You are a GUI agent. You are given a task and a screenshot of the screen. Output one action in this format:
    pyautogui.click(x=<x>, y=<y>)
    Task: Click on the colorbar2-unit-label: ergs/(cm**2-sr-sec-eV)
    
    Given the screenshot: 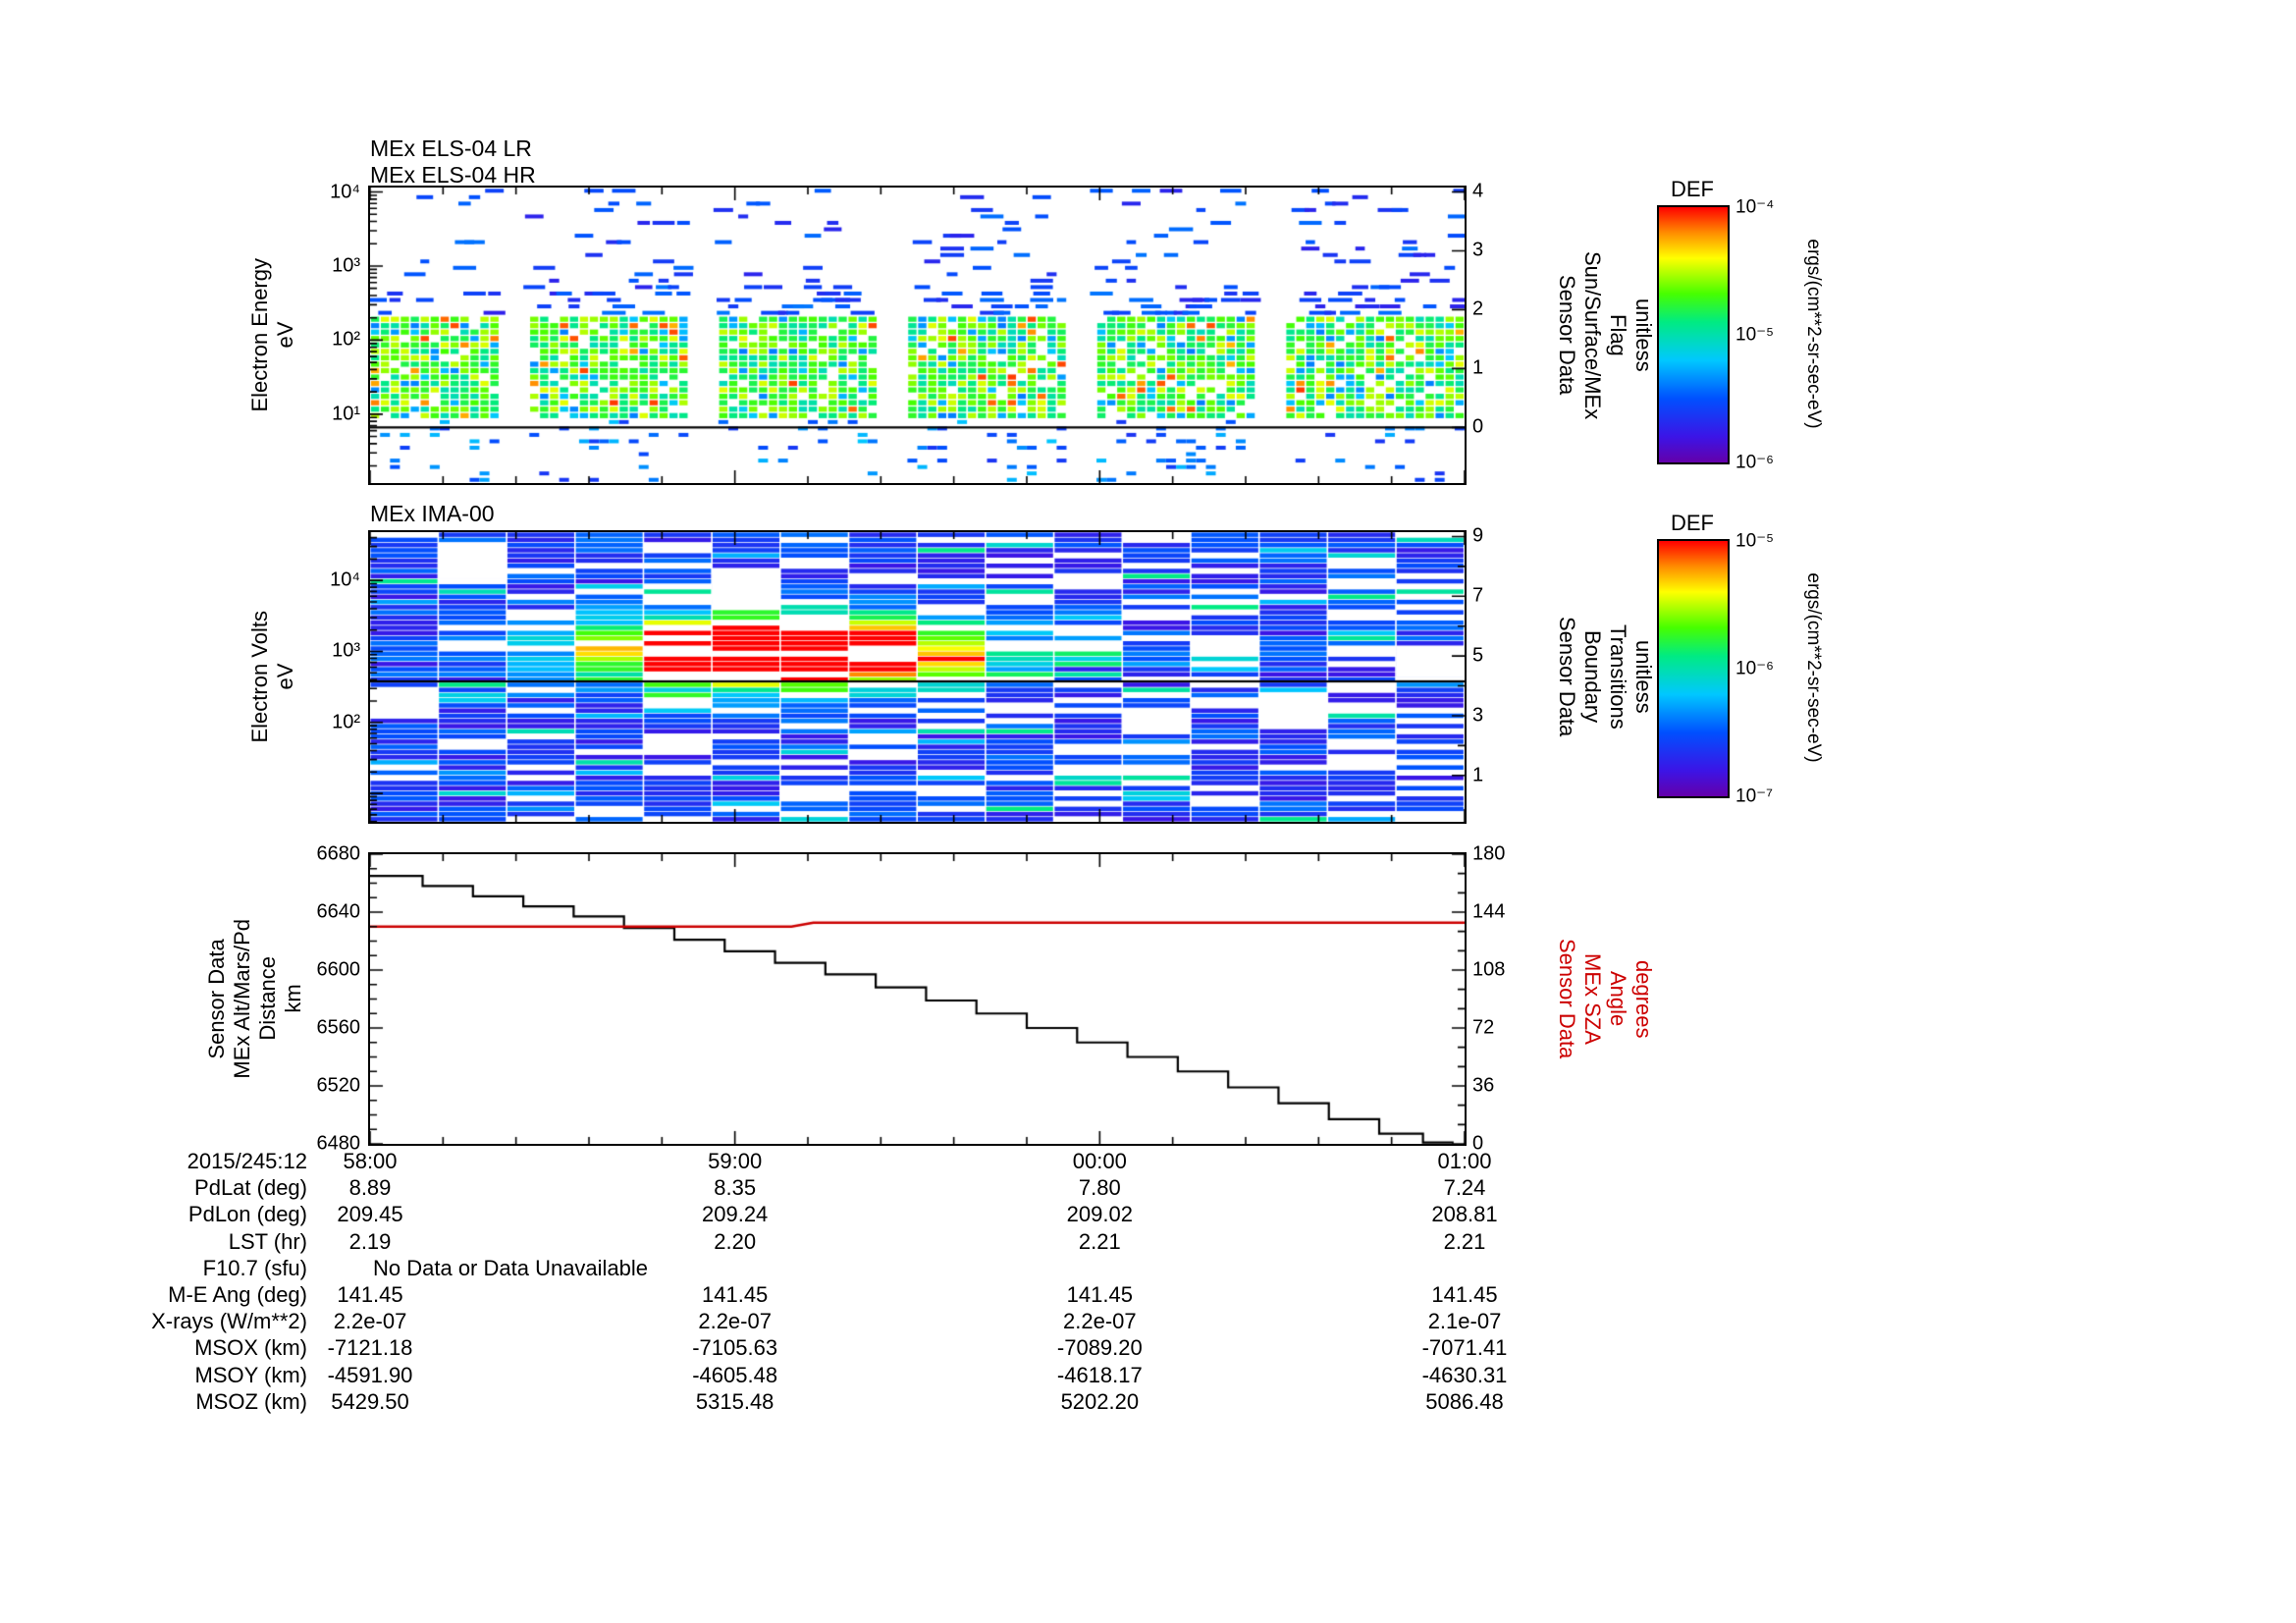 What is the action you would take?
    pyautogui.click(x=1814, y=667)
    